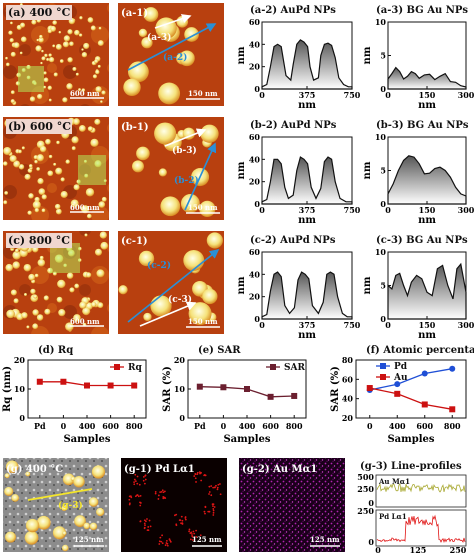  What do you see at coordinates (421, 529) in the screenshot?
I see `pd-line-profile` at bounding box center [421, 529].